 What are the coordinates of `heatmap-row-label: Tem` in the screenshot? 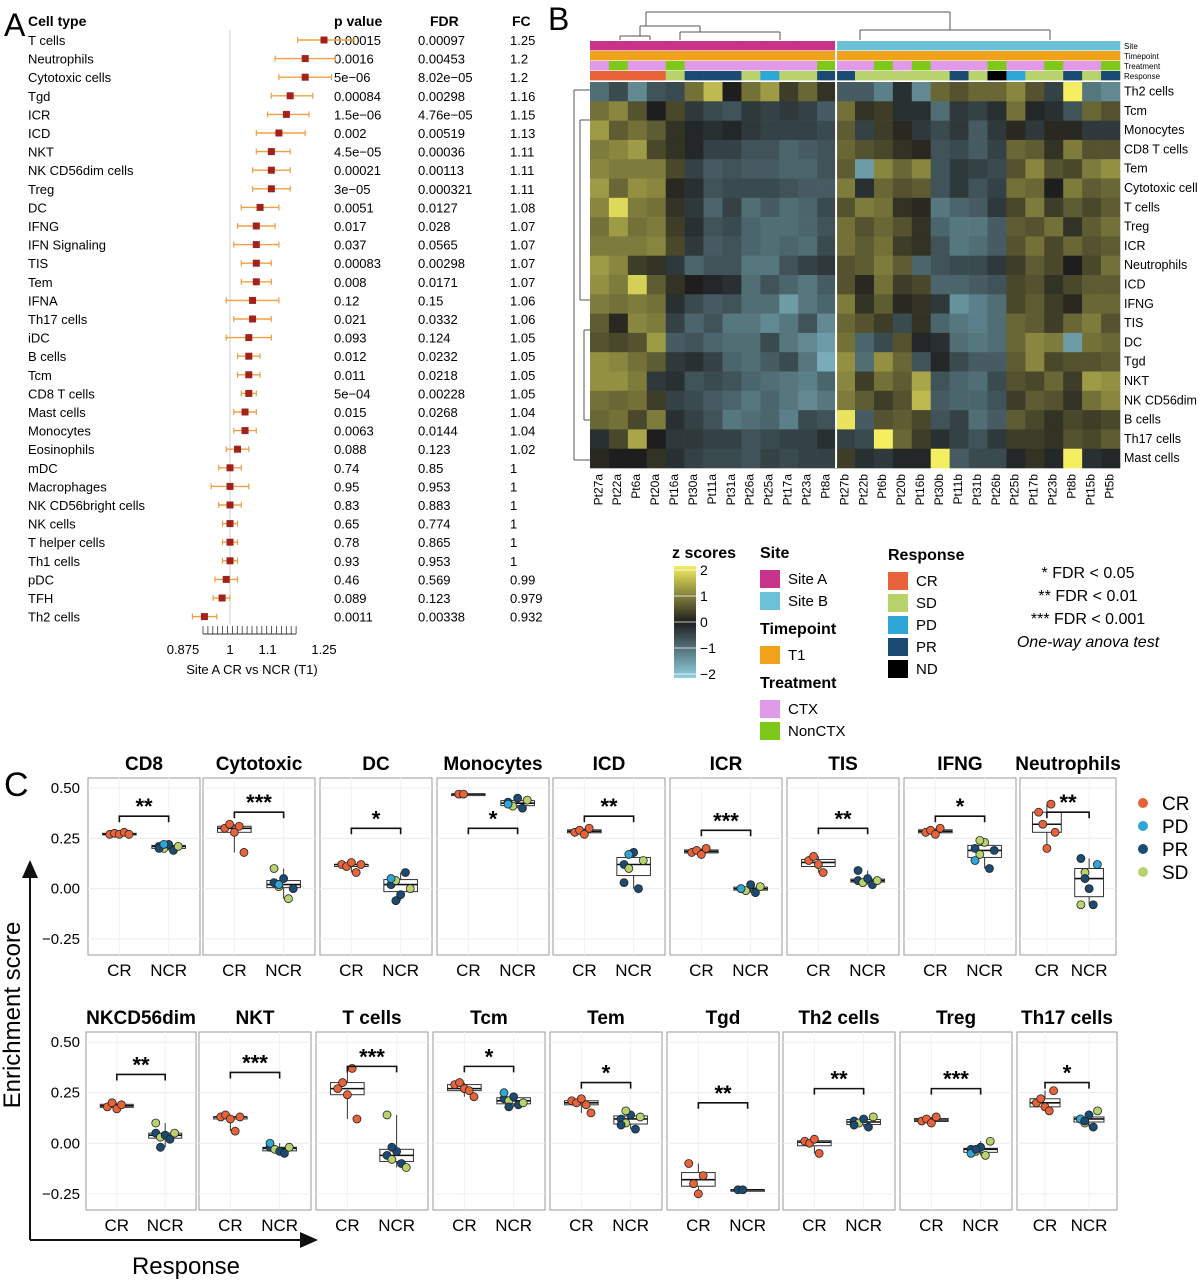 It's located at (1136, 169).